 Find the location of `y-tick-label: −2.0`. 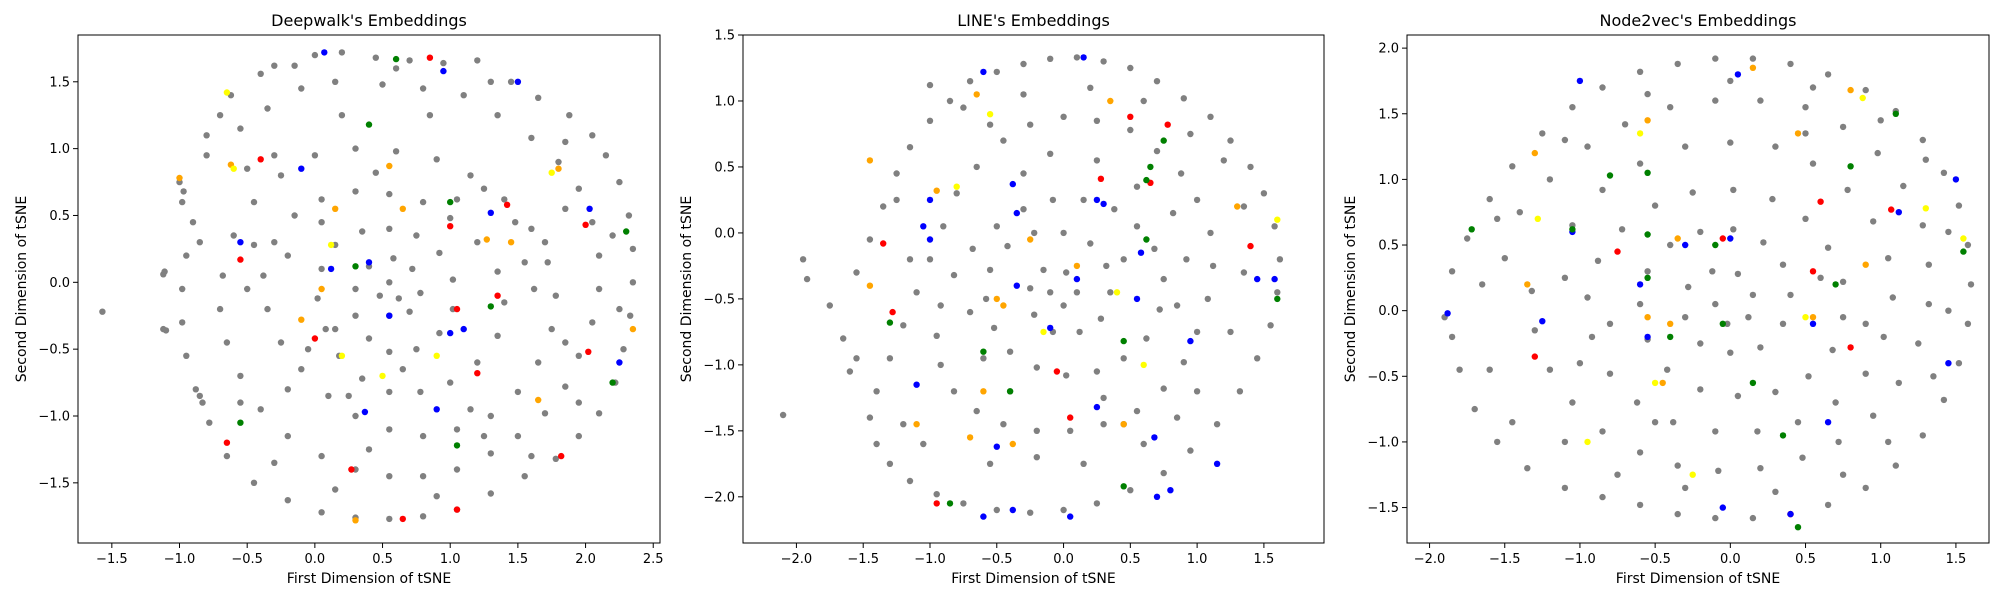

y-tick-label: −2.0 is located at coordinates (719, 497).